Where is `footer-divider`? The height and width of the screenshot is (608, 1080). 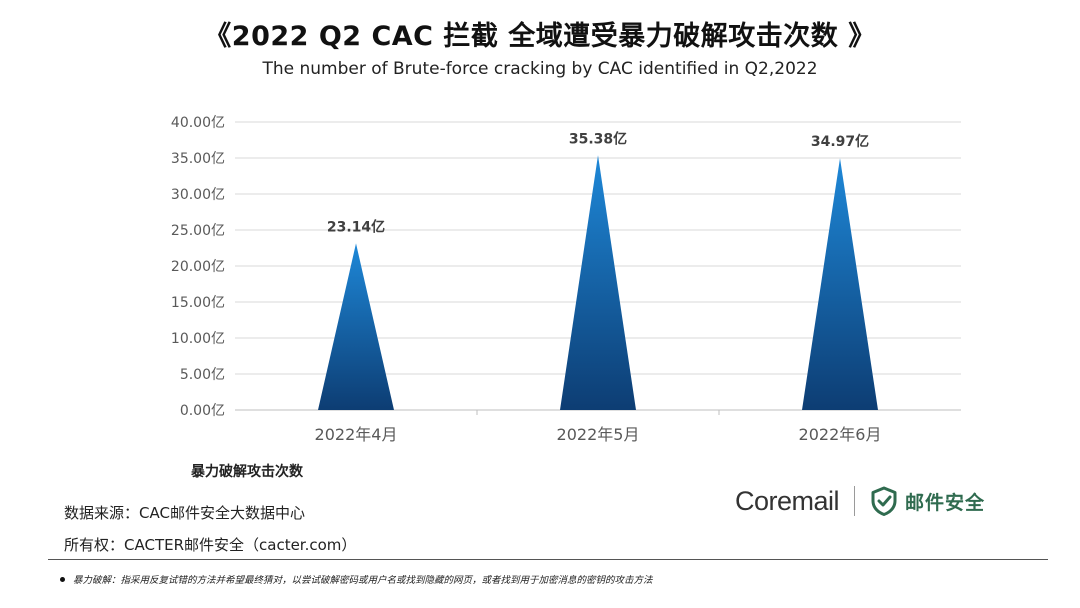 footer-divider is located at coordinates (548, 559).